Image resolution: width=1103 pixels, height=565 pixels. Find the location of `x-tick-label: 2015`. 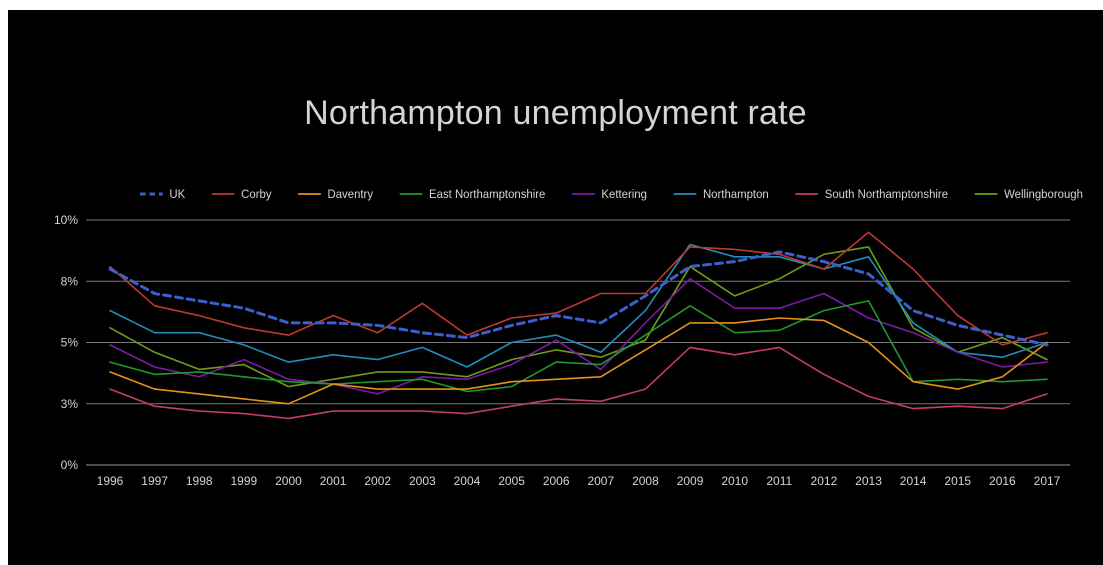

x-tick-label: 2015 is located at coordinates (957, 481).